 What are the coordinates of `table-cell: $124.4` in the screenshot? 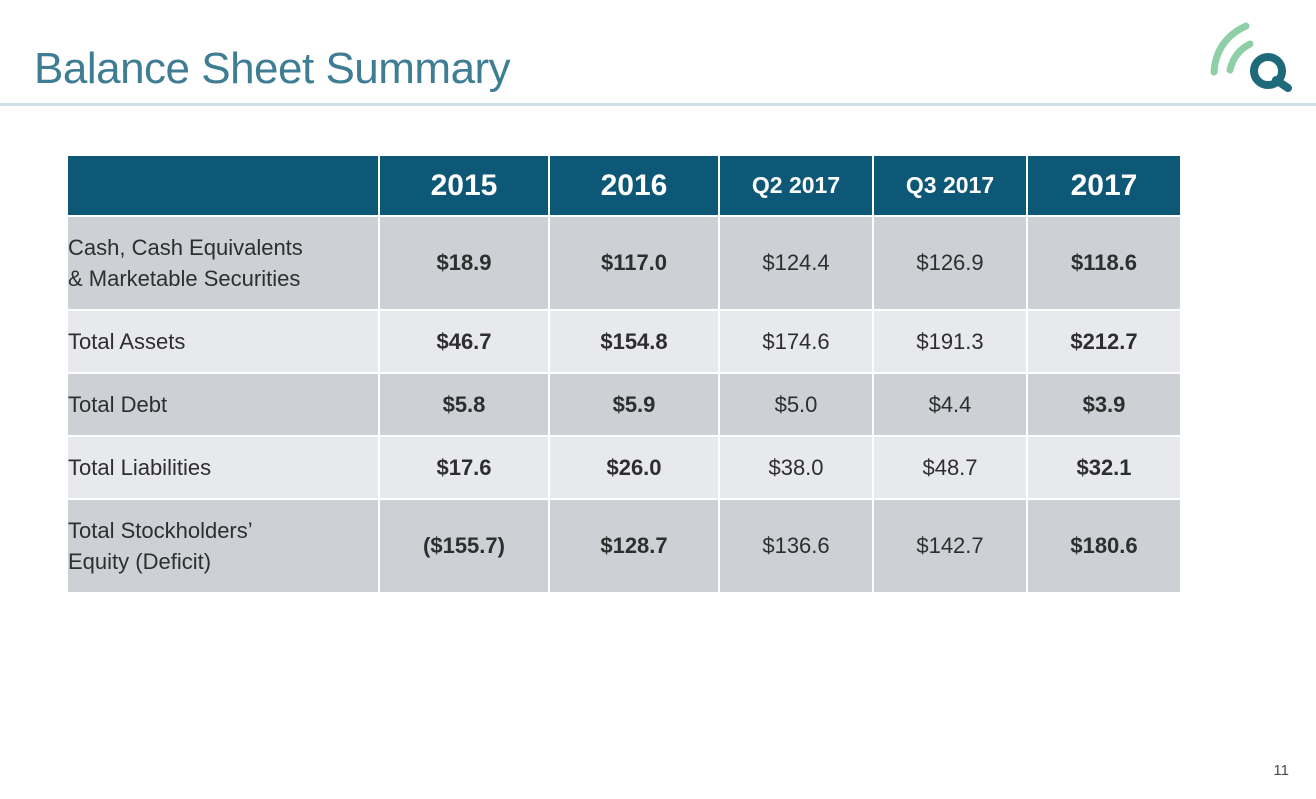 It's located at (796, 263).